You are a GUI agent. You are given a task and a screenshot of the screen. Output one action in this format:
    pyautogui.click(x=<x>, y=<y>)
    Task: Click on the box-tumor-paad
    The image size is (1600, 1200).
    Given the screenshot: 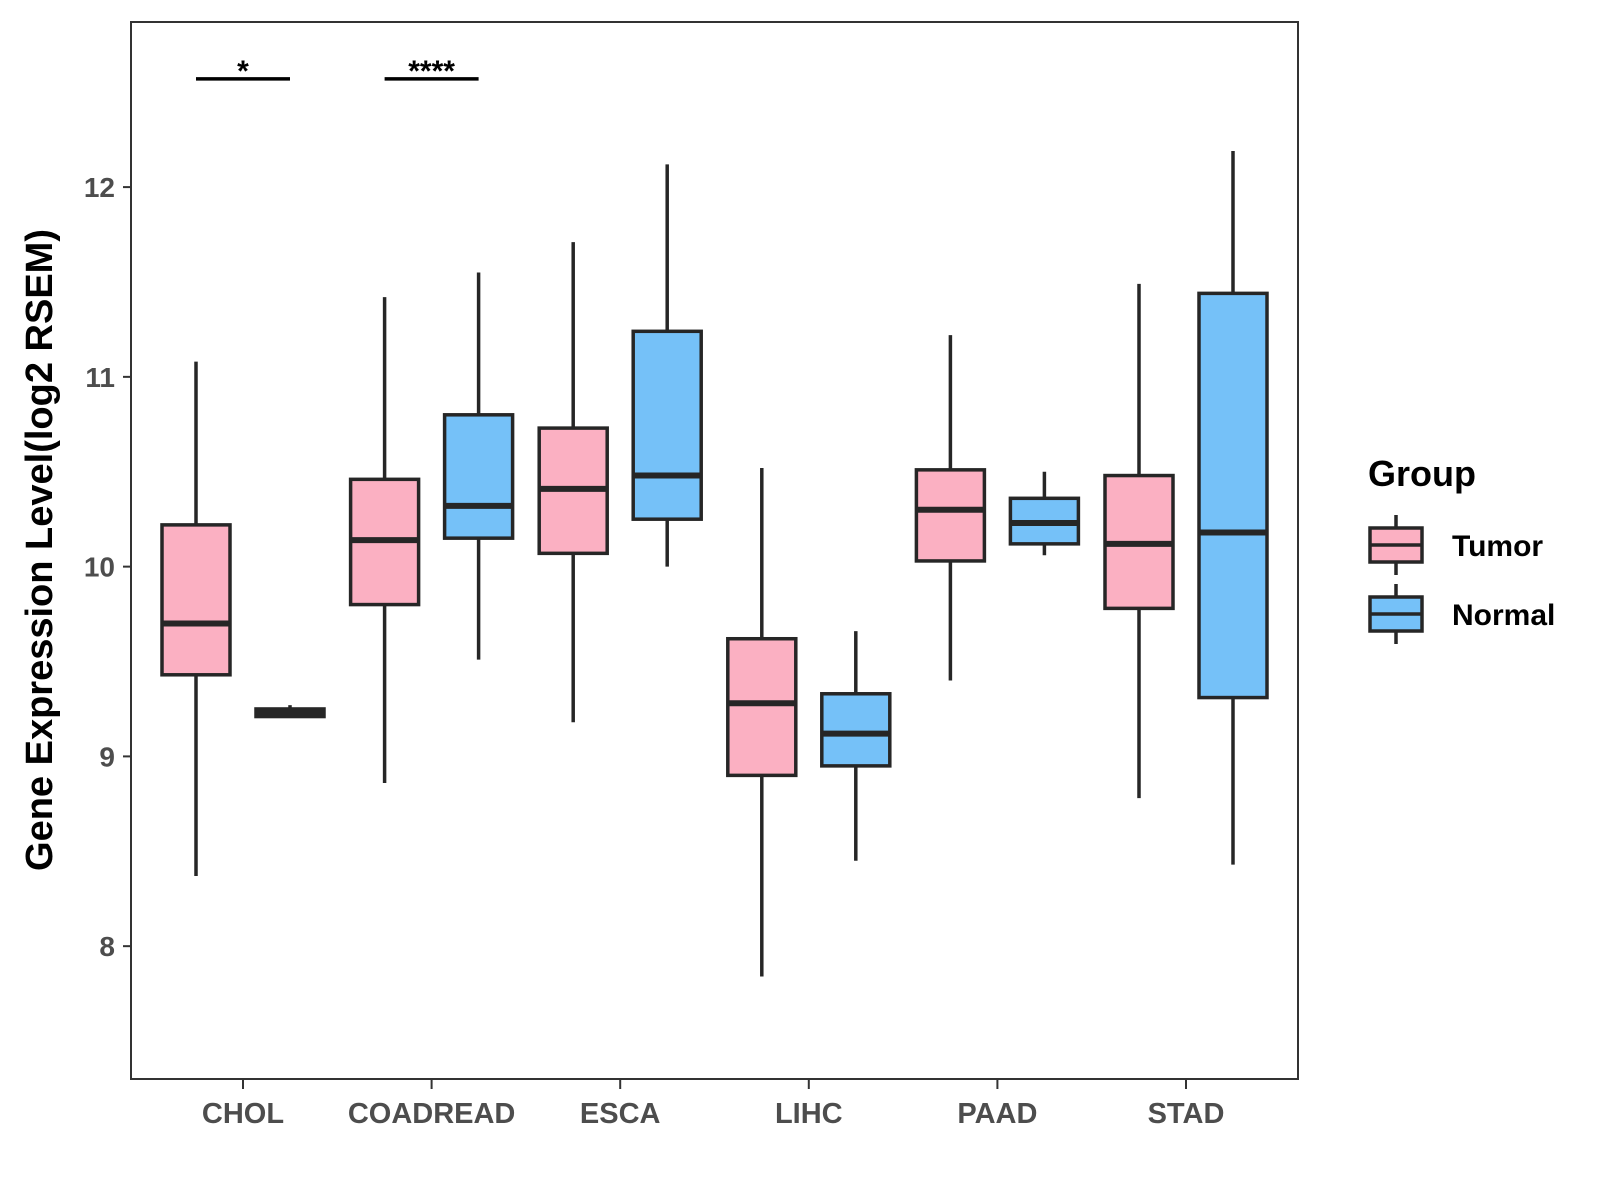 What is the action you would take?
    pyautogui.click(x=950, y=508)
    